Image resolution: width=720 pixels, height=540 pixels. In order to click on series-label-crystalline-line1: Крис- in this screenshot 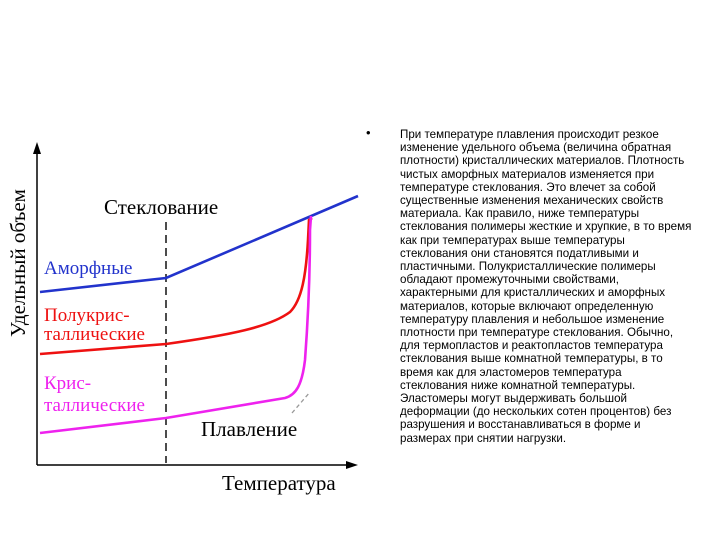, I will do `click(67, 383)`.